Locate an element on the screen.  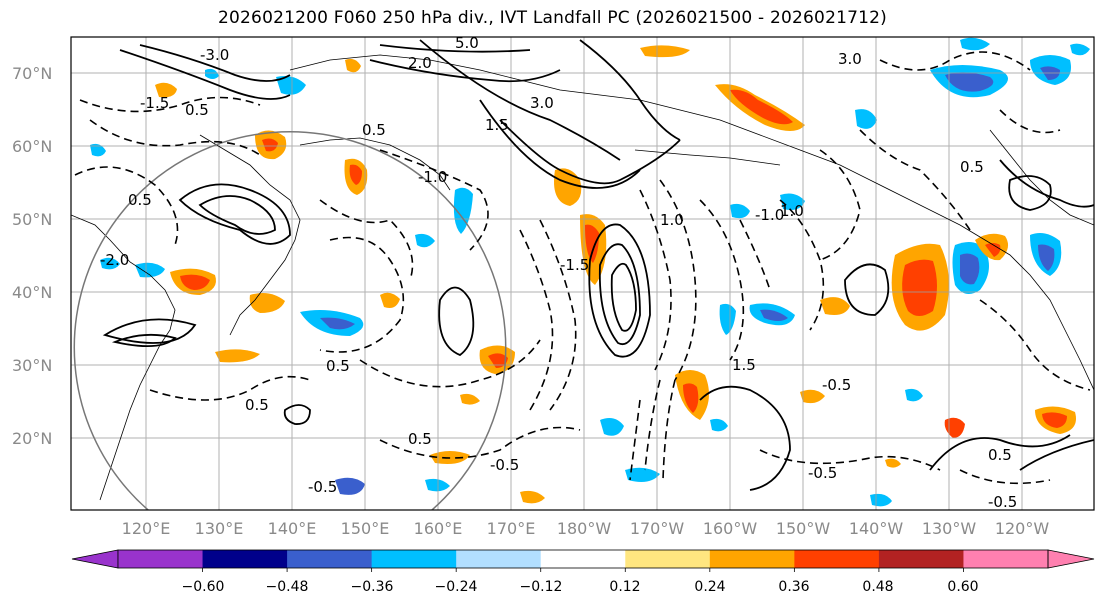
lat-label: 70°N is located at coordinates (32, 73).